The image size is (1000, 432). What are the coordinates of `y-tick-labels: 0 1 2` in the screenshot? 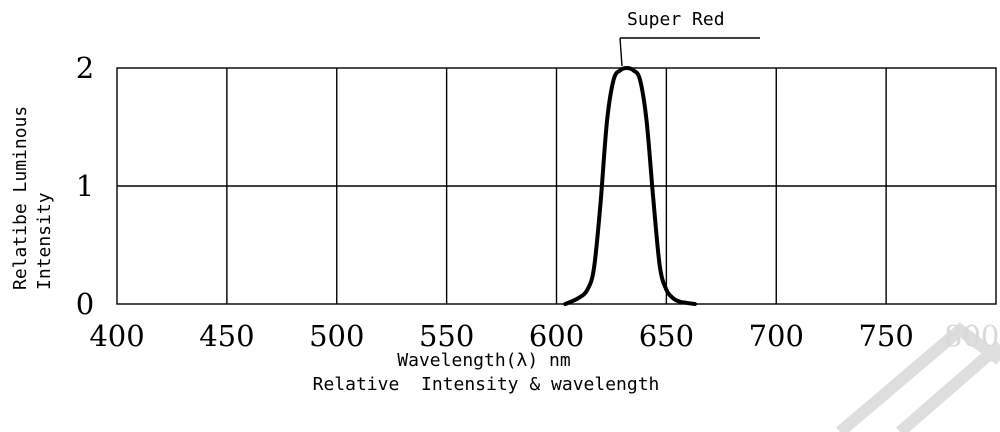 It's located at (85, 186).